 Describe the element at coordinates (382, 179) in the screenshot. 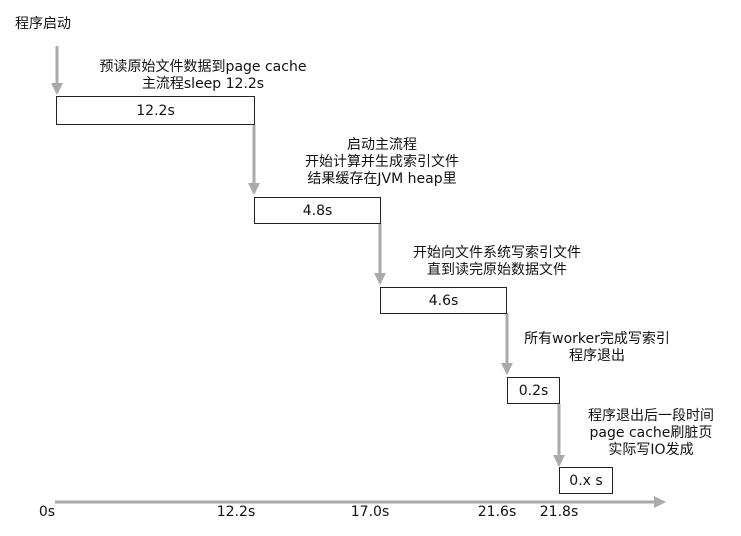

I see `step-2-note-line-3: 结果缓存在JVM heap里` at that location.